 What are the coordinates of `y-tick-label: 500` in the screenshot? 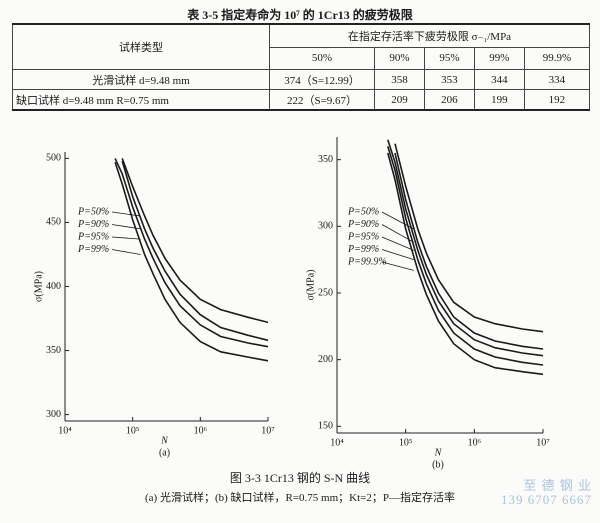 It's located at (53, 158).